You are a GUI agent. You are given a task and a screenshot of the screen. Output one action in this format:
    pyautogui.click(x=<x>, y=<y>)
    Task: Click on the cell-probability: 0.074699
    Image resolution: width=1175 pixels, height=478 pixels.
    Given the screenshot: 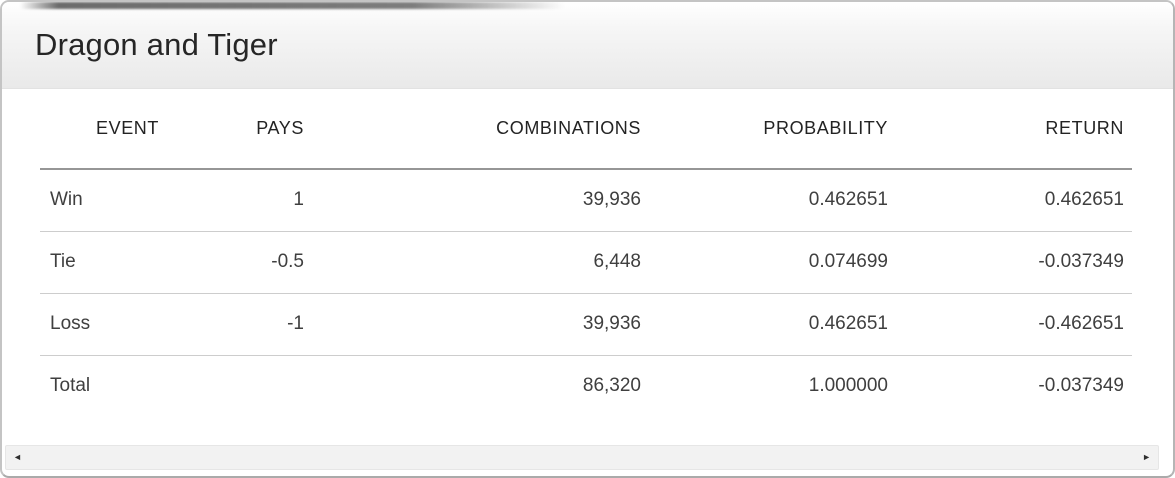 What is the action you would take?
    pyautogui.click(x=848, y=261)
    